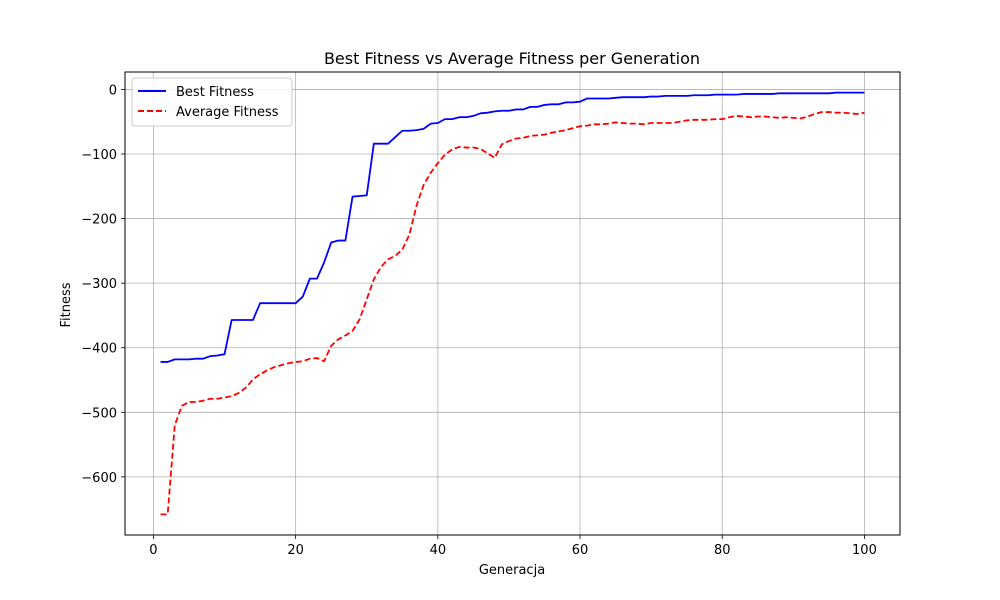 This screenshot has width=1000, height=600. I want to click on y-tick-label: −400, so click(99, 349).